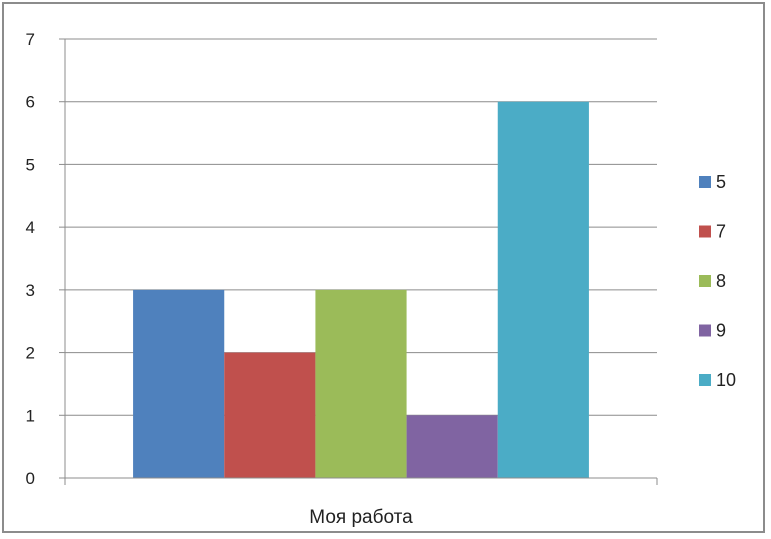 The height and width of the screenshot is (539, 771). I want to click on y-tick-label: 6, so click(30, 102).